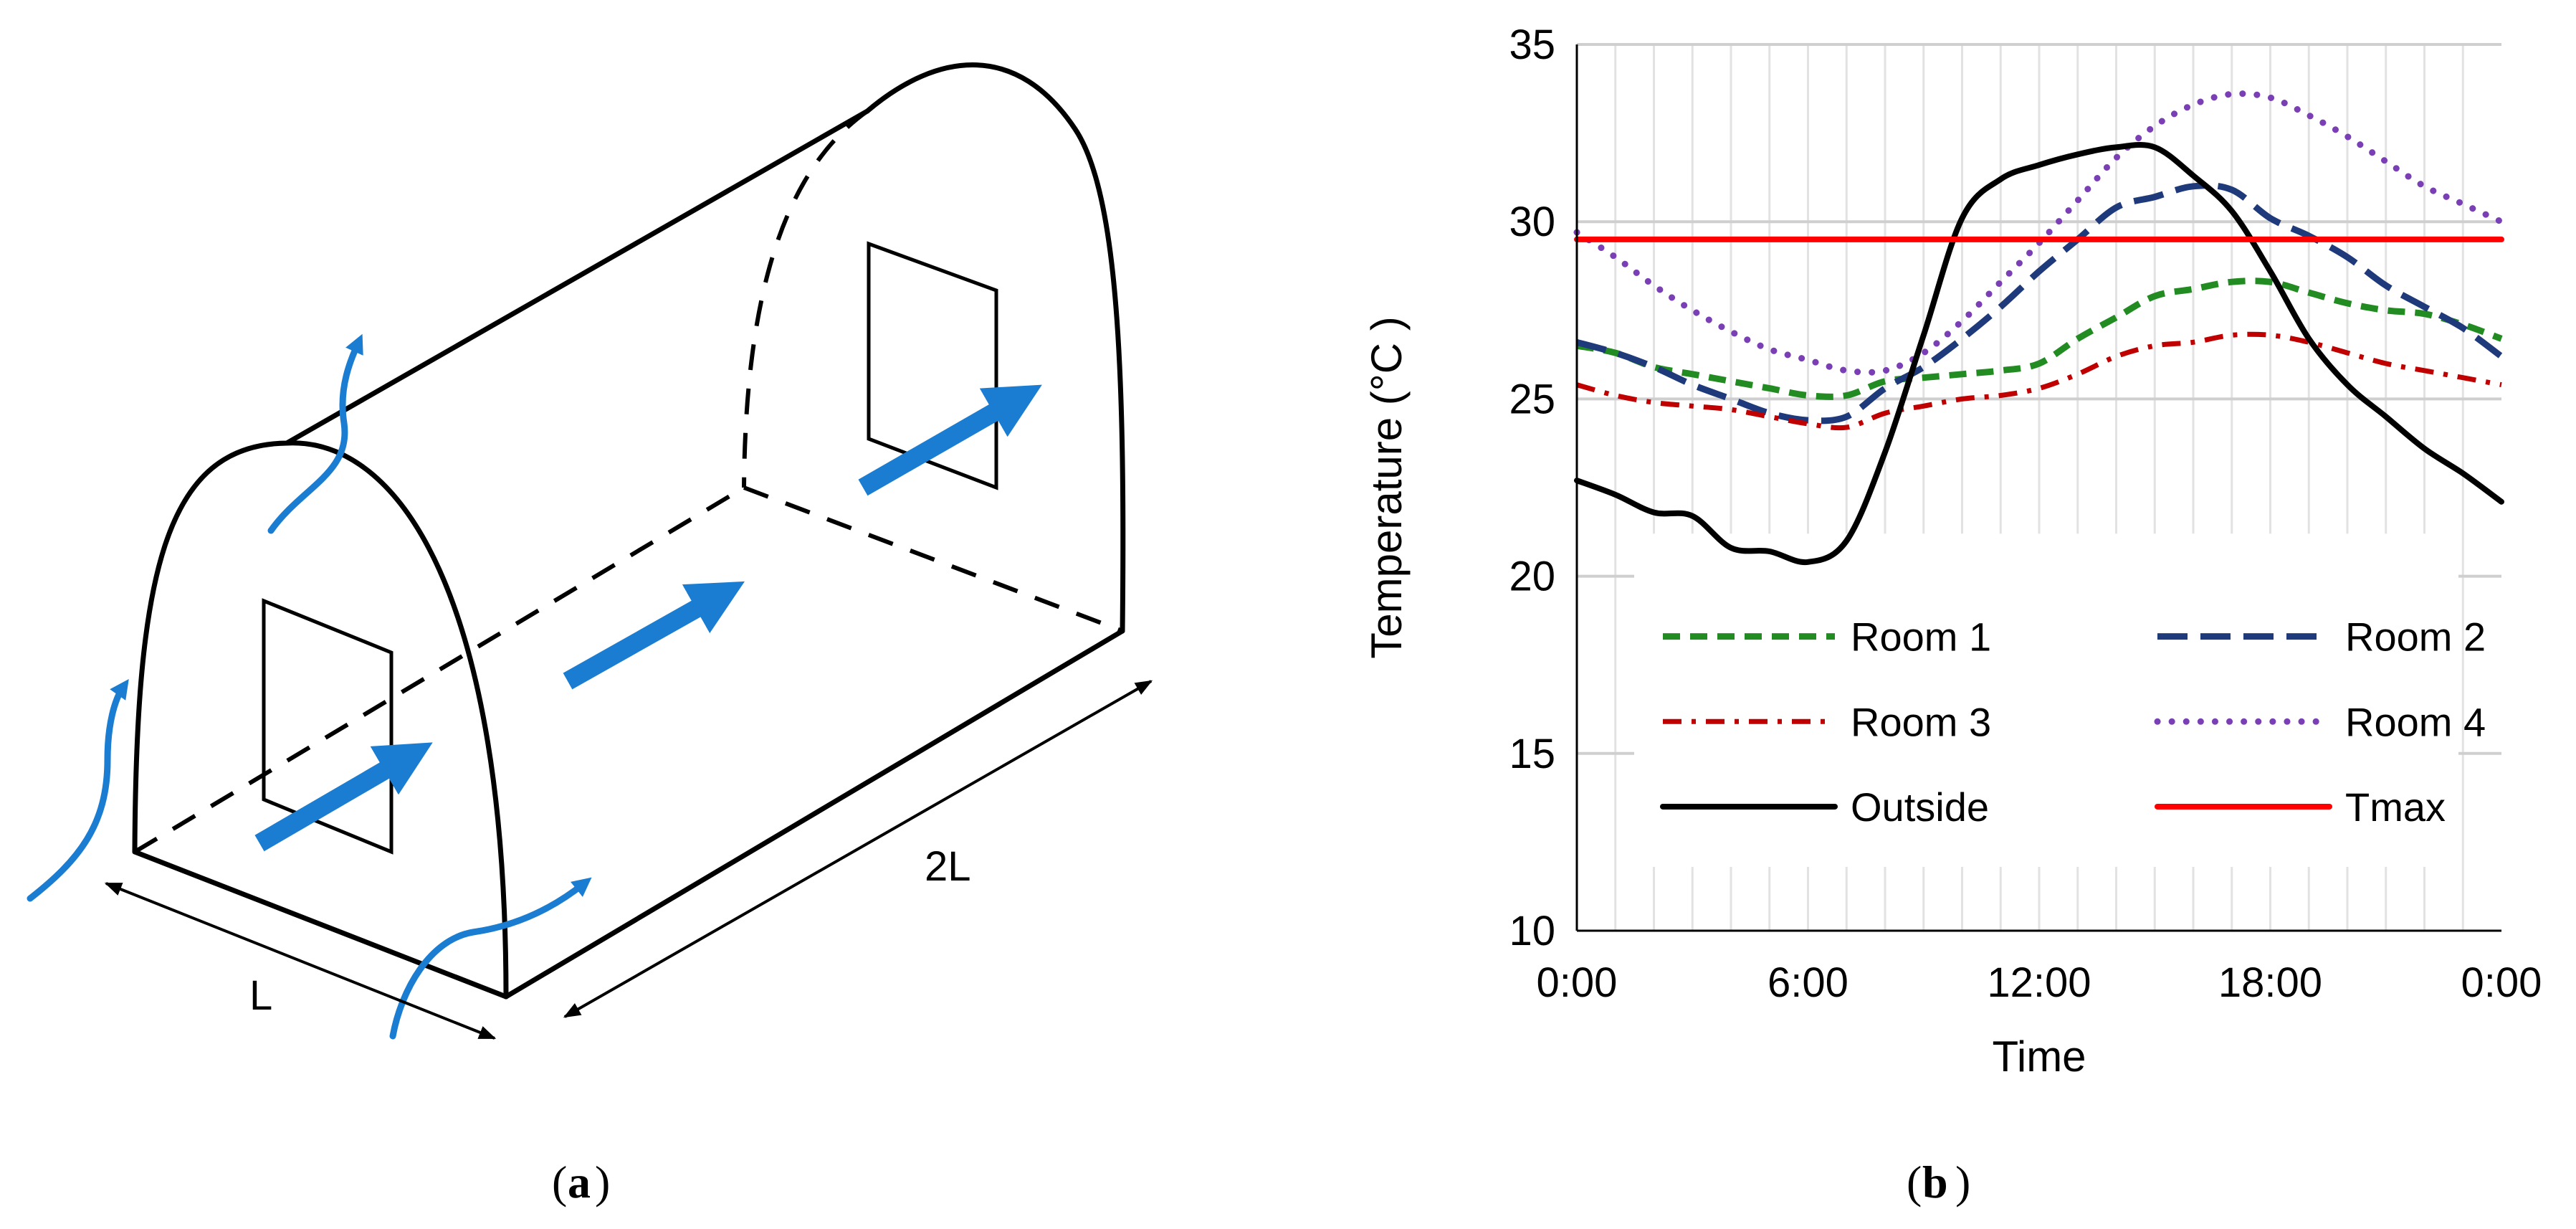  Describe the element at coordinates (2073, 722) in the screenshot. I see `chart-legend: Room 1 Room 2 Room 3 Room 4 Outside Tmax` at that location.